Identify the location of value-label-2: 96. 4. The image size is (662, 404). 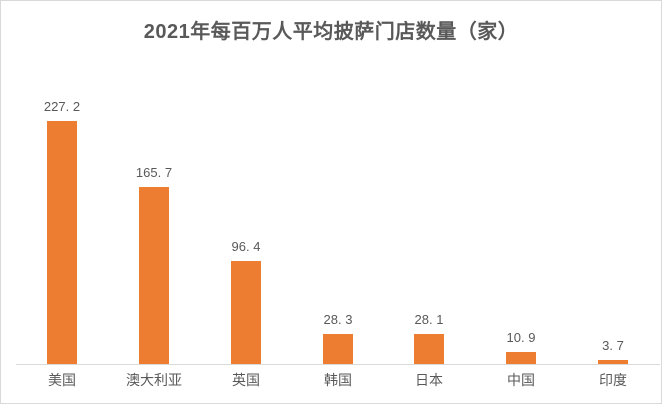
(246, 246).